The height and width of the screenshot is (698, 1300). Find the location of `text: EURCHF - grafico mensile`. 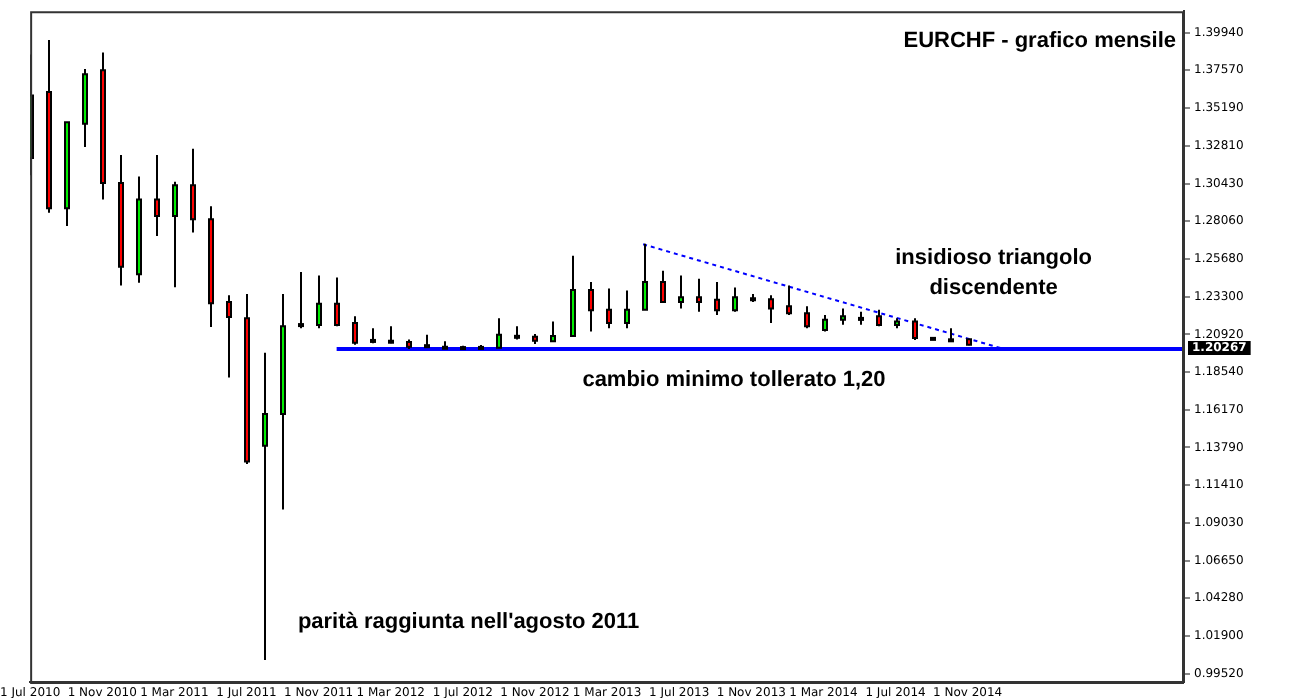

text: EURCHF - grafico mensile is located at coordinates (1040, 41).